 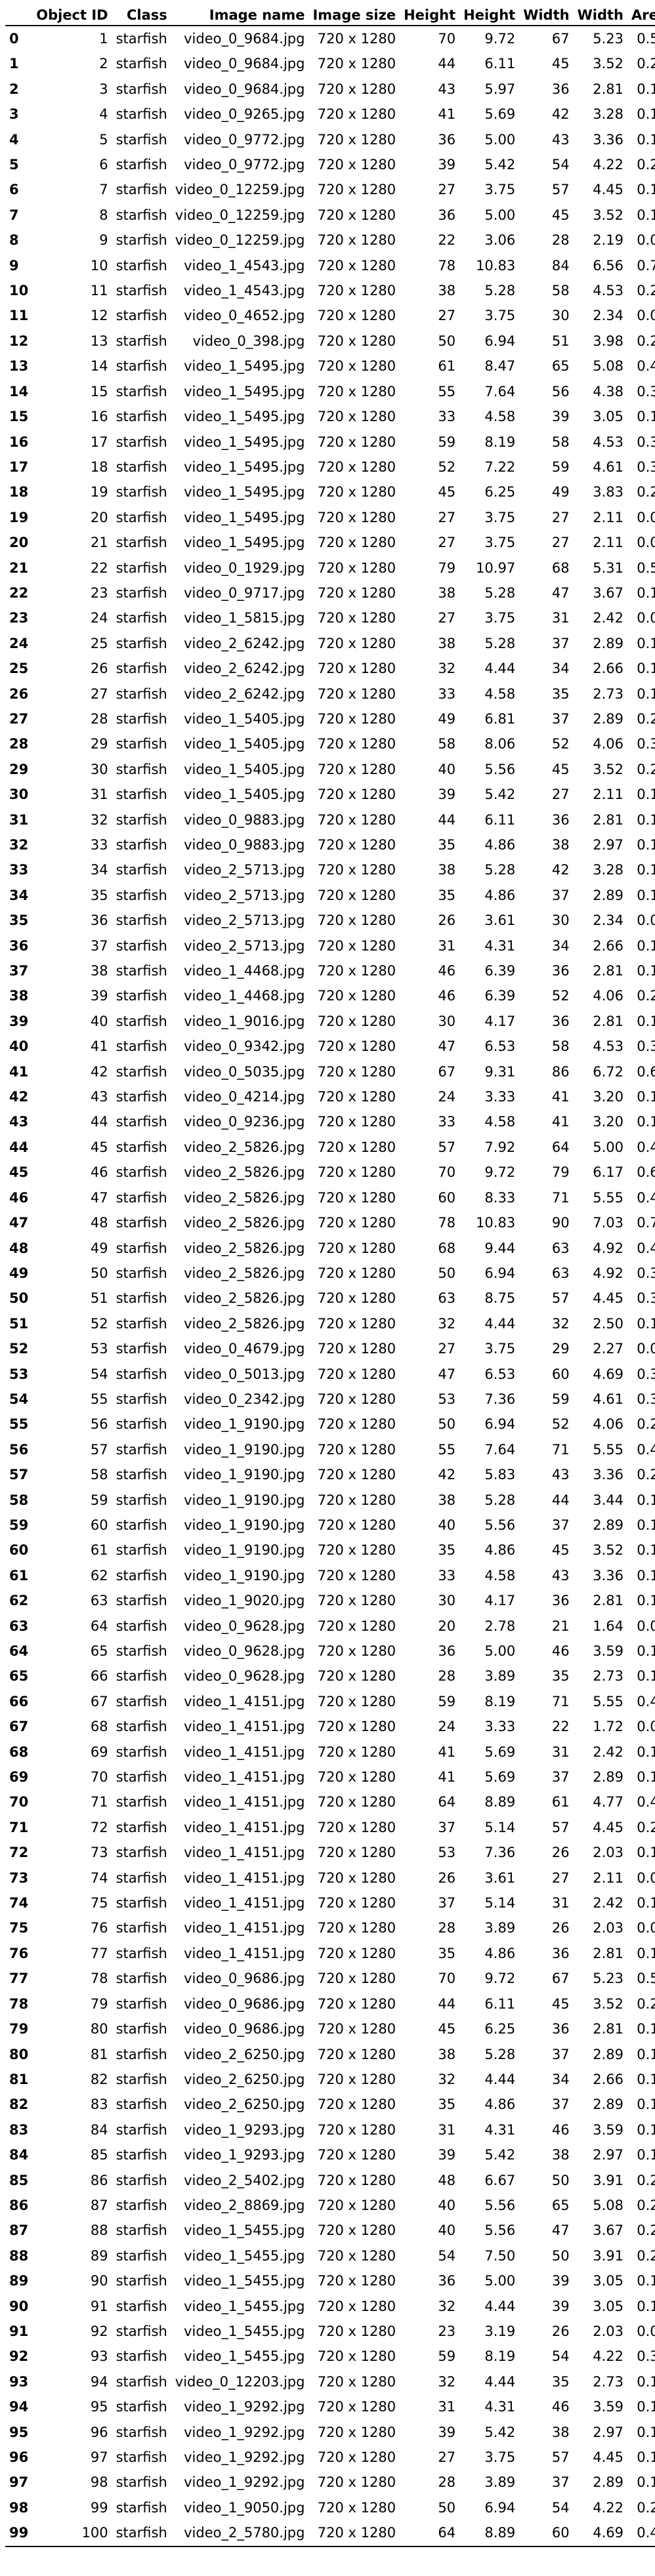 What do you see at coordinates (500, 1777) in the screenshot?
I see `table-cell: 5.69` at bounding box center [500, 1777].